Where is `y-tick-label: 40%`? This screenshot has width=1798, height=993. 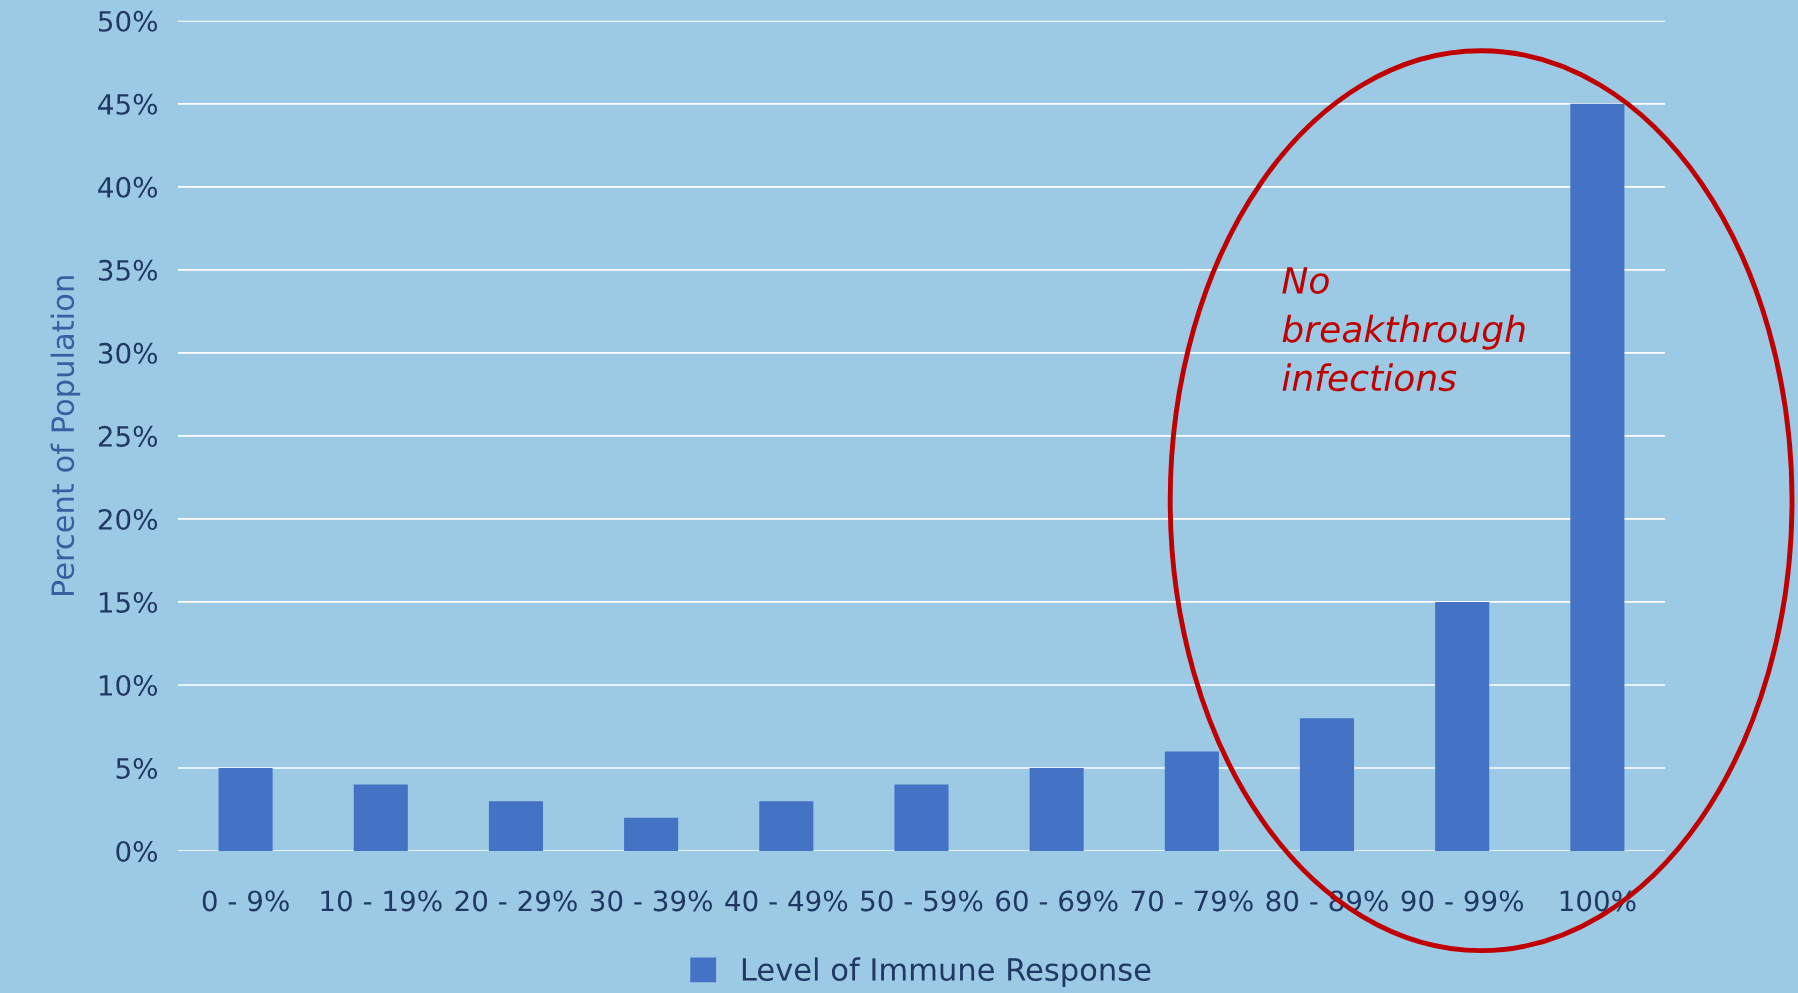
y-tick-label: 40% is located at coordinates (128, 187).